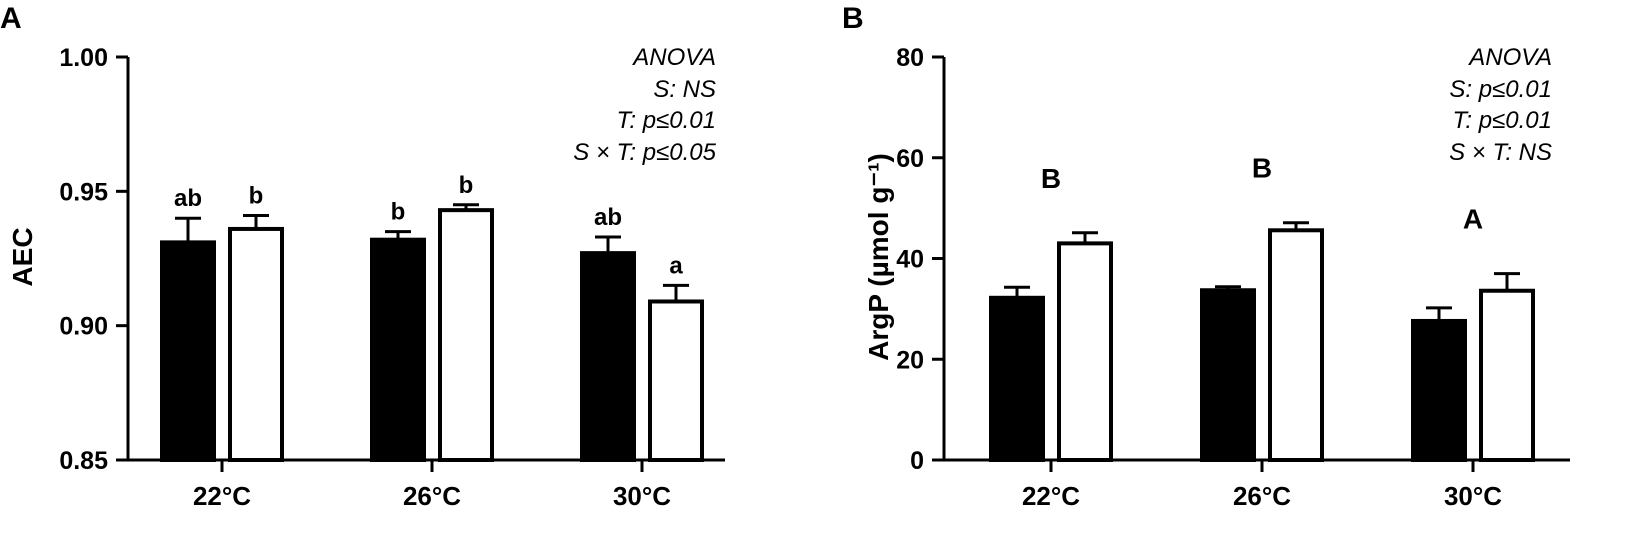 The width and height of the screenshot is (1647, 534). What do you see at coordinates (22, 256) in the screenshot?
I see `panel-a-y-axis-title: AEC` at bounding box center [22, 256].